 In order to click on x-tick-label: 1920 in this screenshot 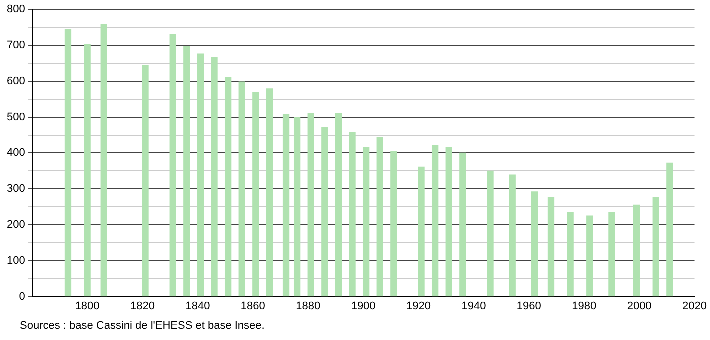, I will do `click(418, 306)`.